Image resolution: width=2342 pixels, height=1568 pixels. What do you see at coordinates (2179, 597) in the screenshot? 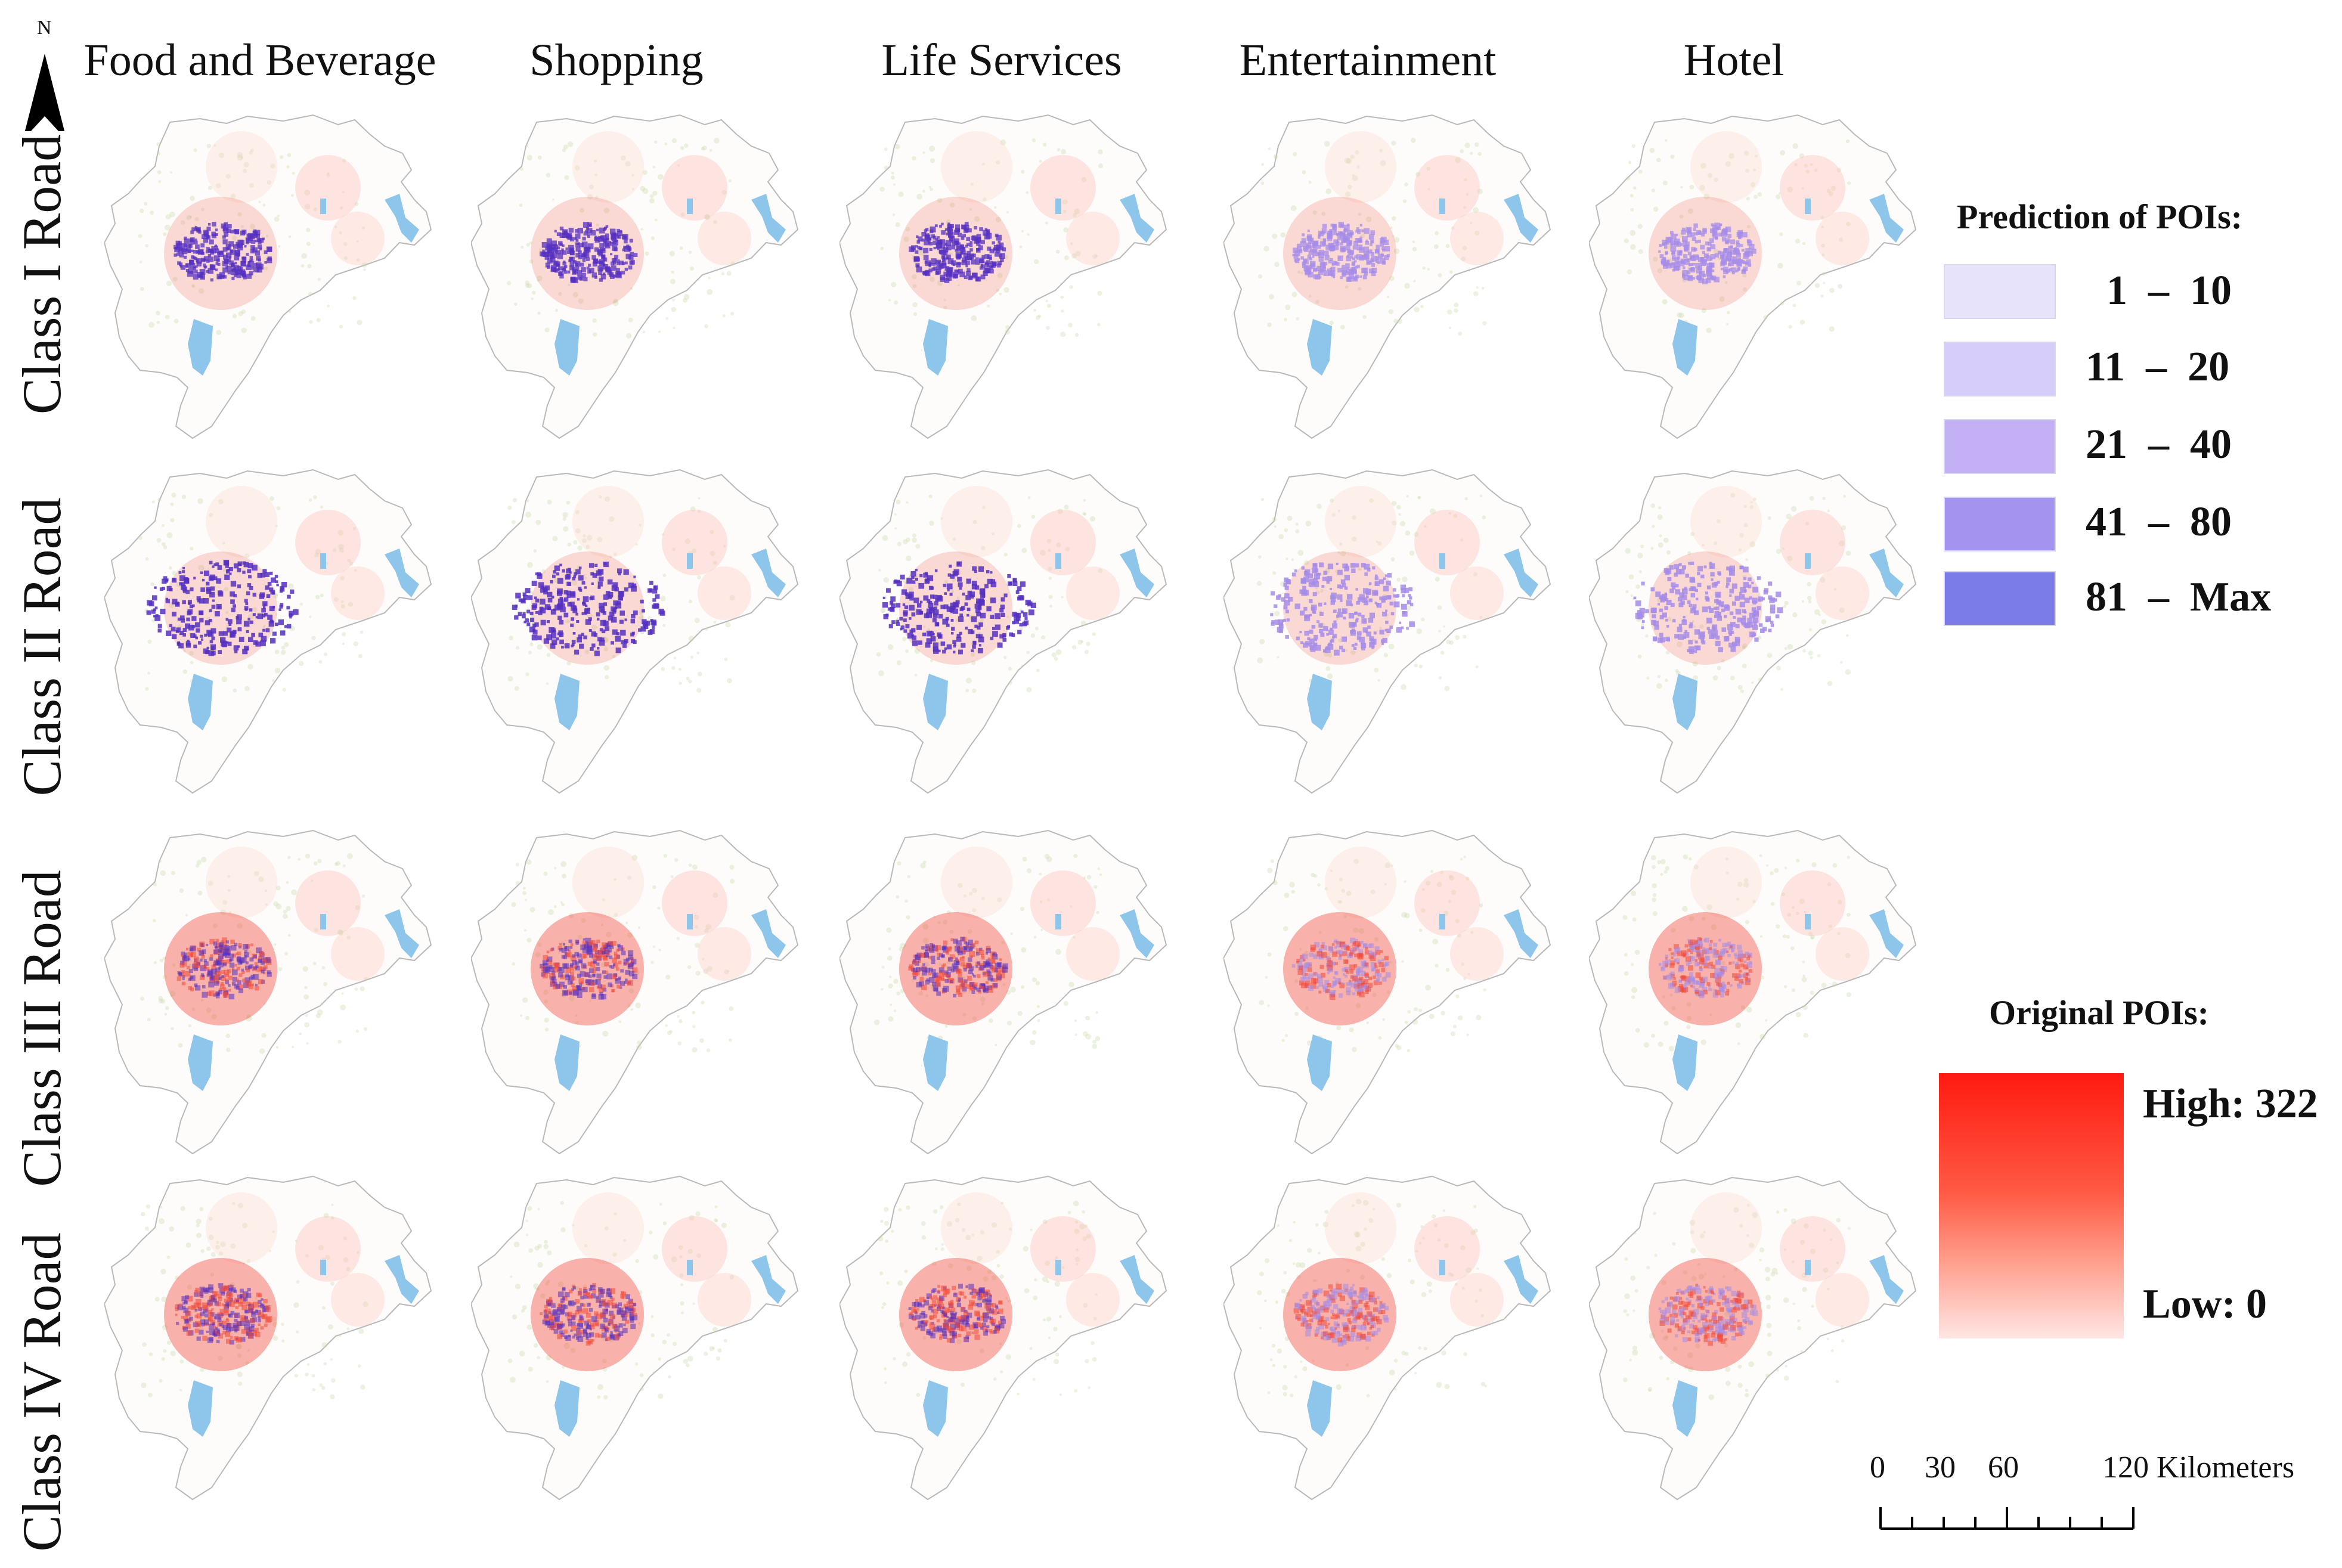
I see `prediction-label-5: 81 – Max` at bounding box center [2179, 597].